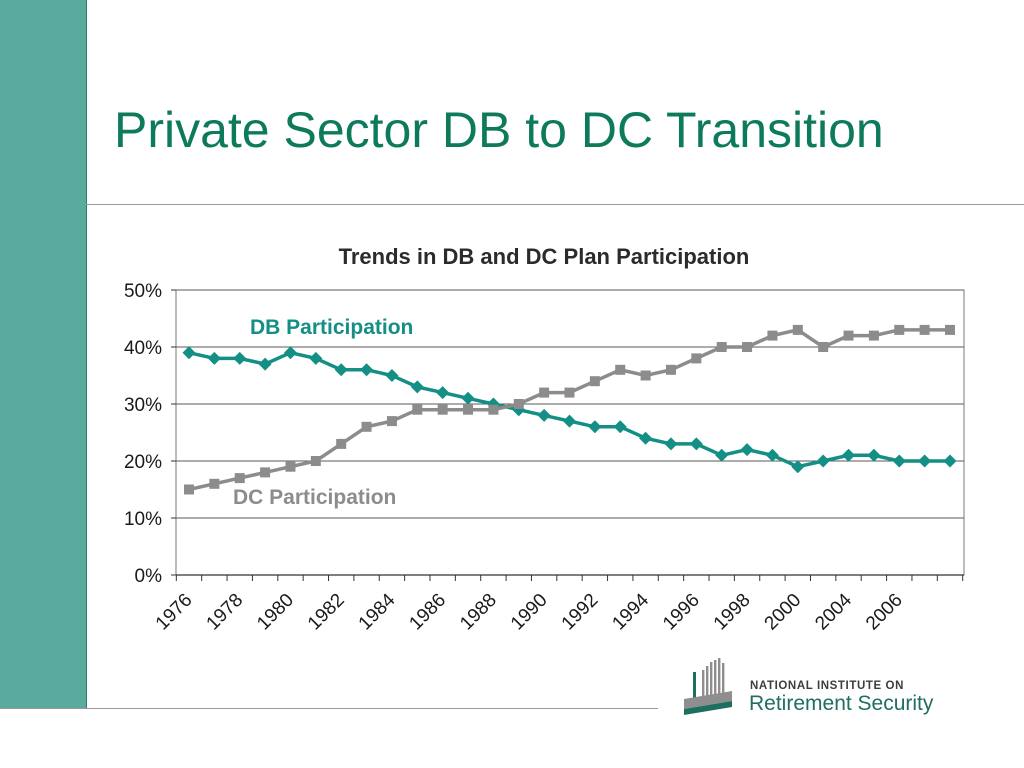 The image size is (1024, 768). What do you see at coordinates (529, 612) in the screenshot?
I see `x-tick-label: 1990` at bounding box center [529, 612].